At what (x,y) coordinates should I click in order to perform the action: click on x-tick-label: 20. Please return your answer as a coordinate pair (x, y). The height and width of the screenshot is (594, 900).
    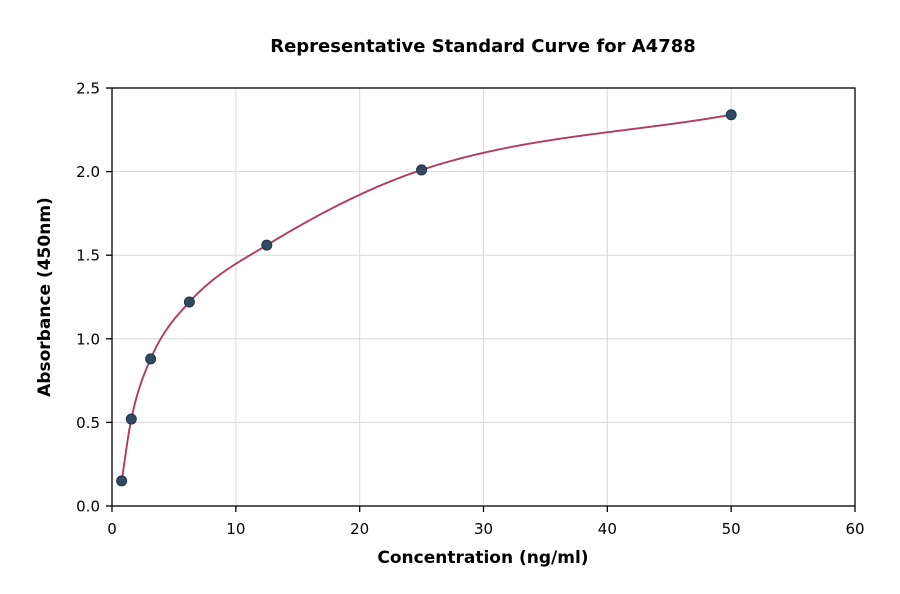
    Looking at the image, I should click on (359, 529).